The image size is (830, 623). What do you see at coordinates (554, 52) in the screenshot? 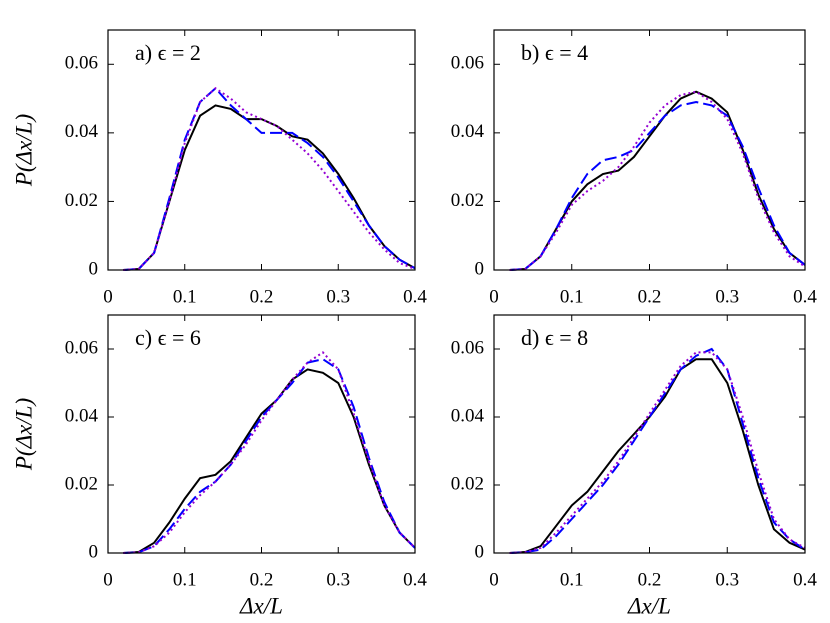
I see `annotation: b) ϵ = 4` at bounding box center [554, 52].